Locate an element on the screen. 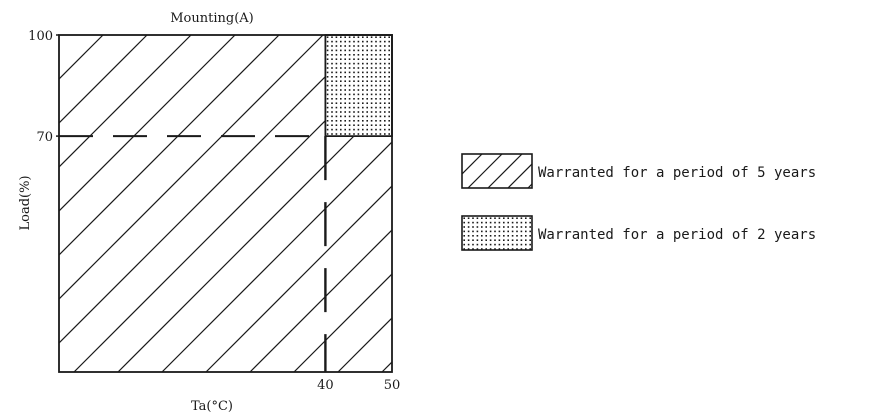 The height and width of the screenshot is (416, 888). legend-hatch-line is located at coordinates (505, 171).